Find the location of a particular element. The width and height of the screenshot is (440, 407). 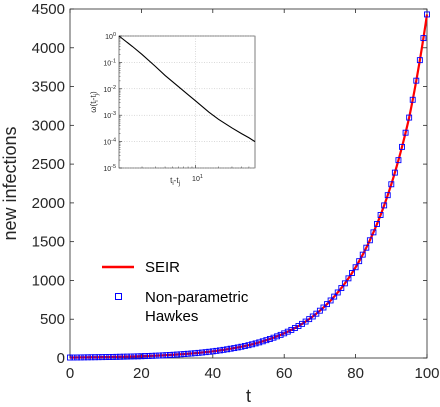

x-tick-label: 80 is located at coordinates (355, 373).